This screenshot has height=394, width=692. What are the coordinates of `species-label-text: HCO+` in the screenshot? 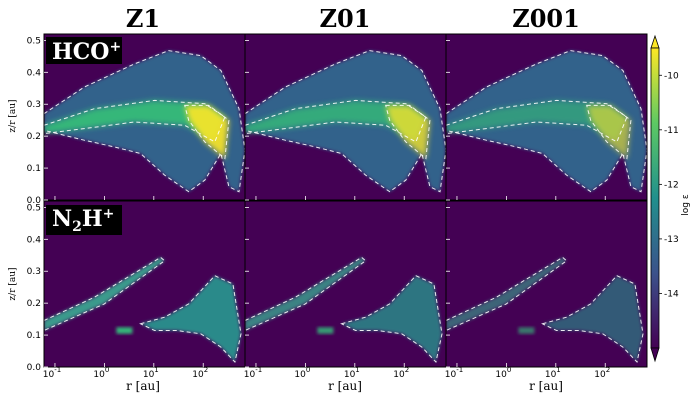 It's located at (86, 52).